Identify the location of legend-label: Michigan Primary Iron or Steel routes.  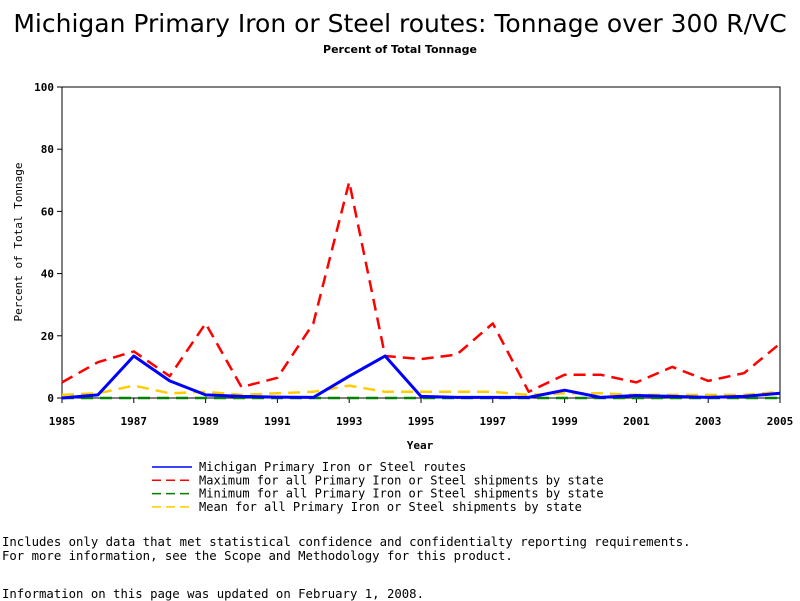
(332, 467).